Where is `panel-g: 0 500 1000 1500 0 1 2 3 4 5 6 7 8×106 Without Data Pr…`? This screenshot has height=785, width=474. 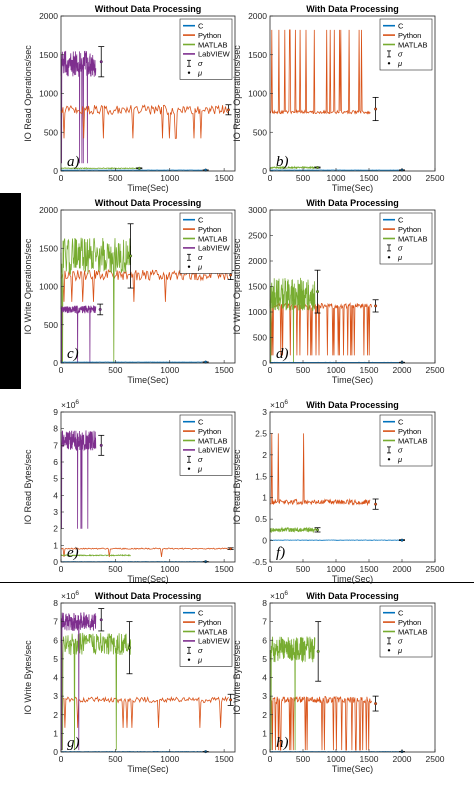 panel-g: 0 500 1000 1500 0 1 2 3 4 5 6 7 8×106 Without Data Pr… is located at coordinates (129, 682).